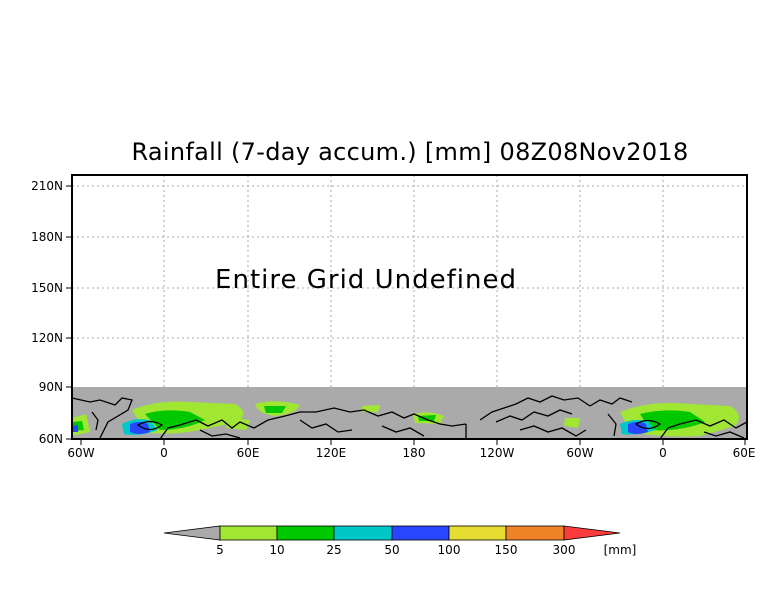 Image resolution: width=784 pixels, height=612 pixels. I want to click on colorbar-label: 150, so click(506, 550).